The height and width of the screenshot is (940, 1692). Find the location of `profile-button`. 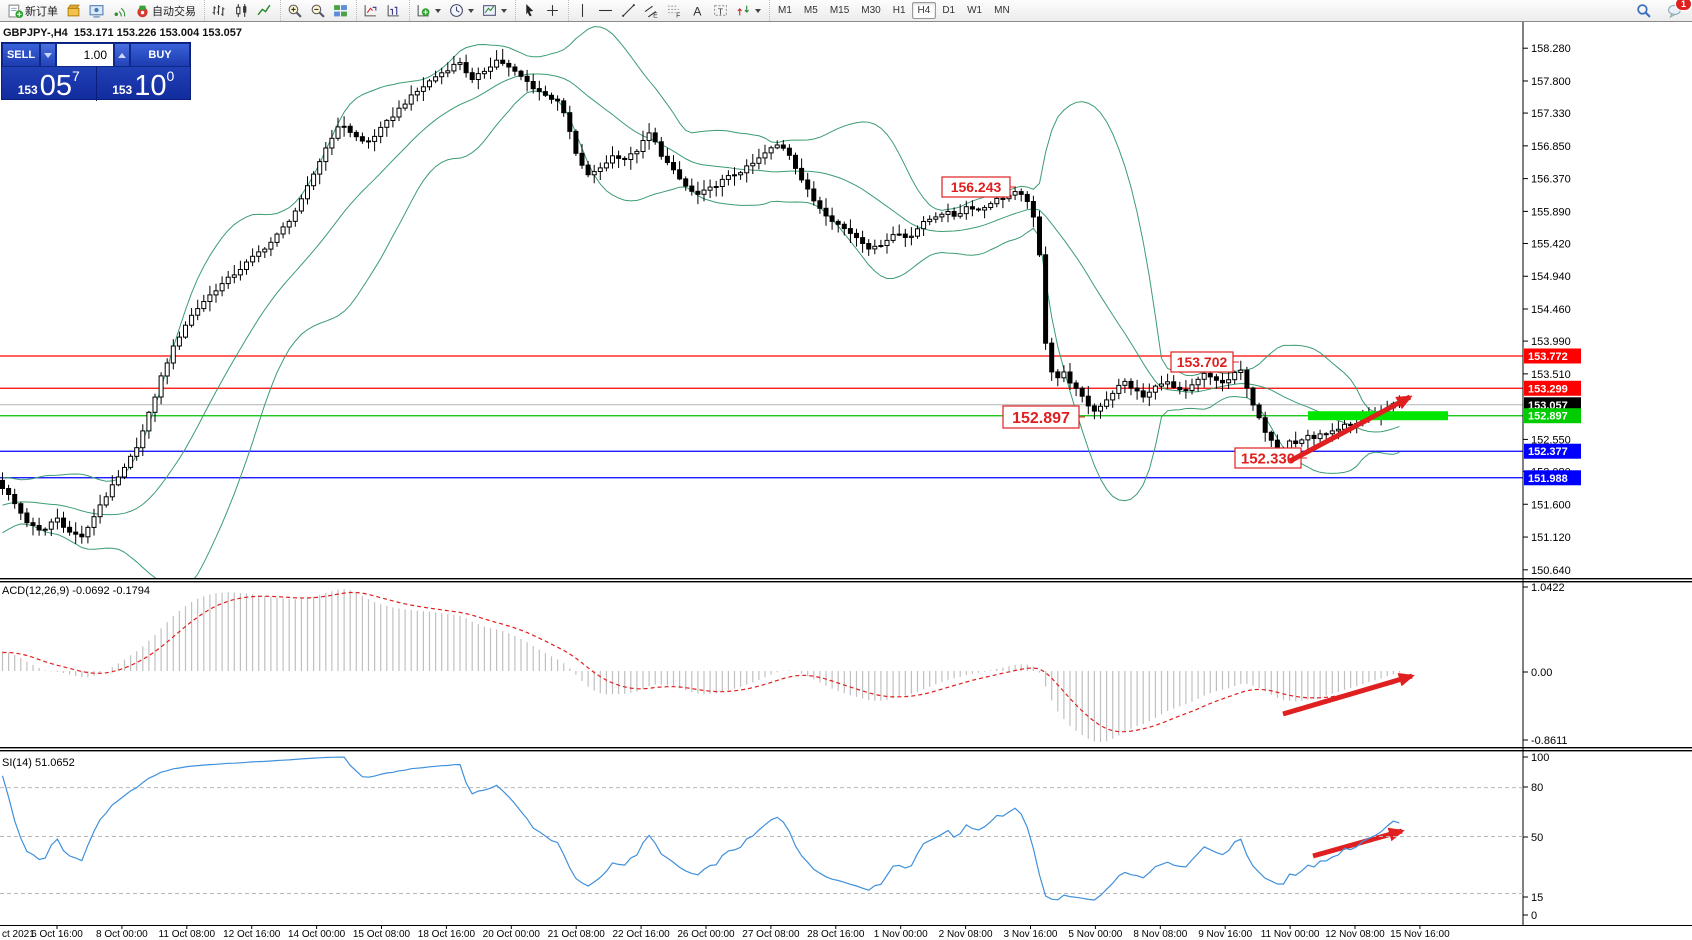

profile-button is located at coordinates (96, 10).